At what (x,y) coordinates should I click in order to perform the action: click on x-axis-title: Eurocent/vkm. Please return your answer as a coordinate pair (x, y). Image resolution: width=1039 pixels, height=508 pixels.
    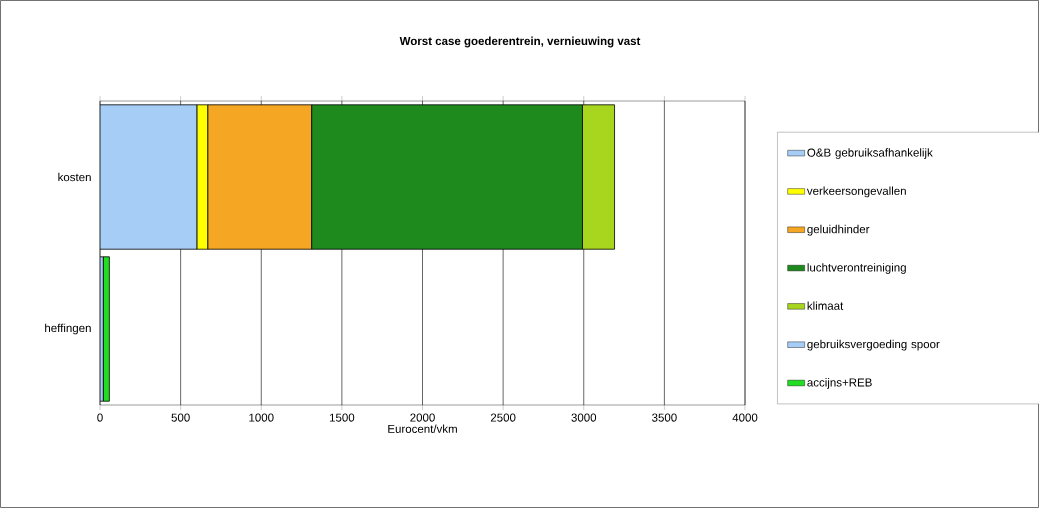
    Looking at the image, I should click on (422, 428).